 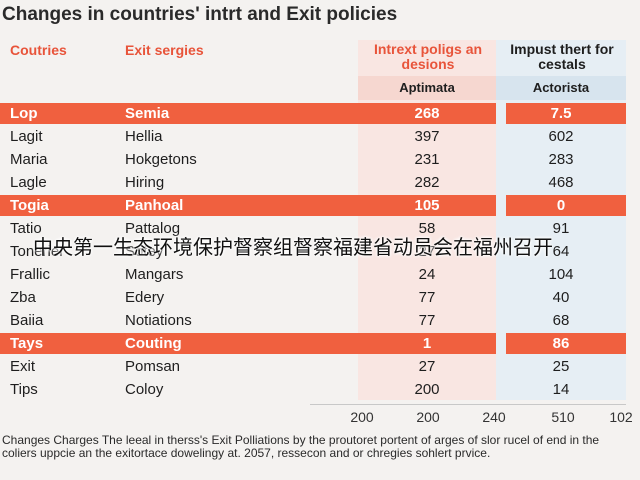 What do you see at coordinates (153, 366) in the screenshot?
I see `exit-cell: Pomsan` at bounding box center [153, 366].